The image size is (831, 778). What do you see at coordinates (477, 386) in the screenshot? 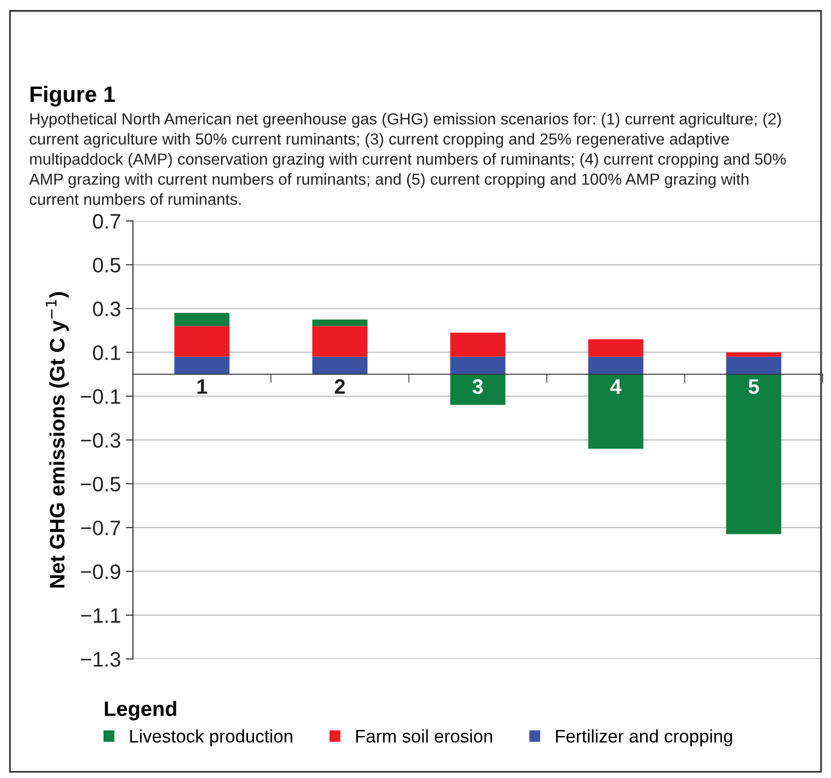
I see `x-tick-label: 3` at bounding box center [477, 386].